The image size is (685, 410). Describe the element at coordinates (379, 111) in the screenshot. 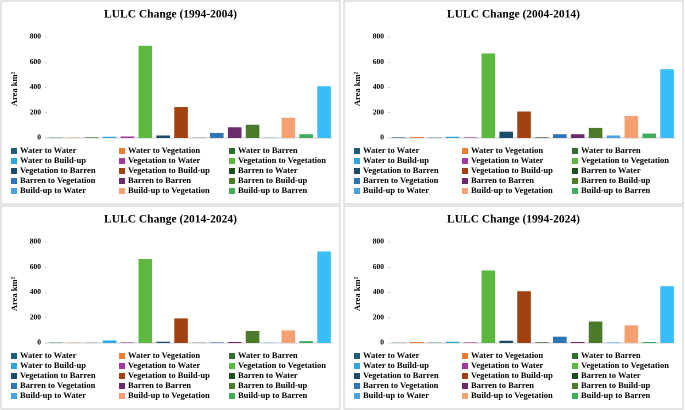

I see `y-tick-label: 200` at that location.